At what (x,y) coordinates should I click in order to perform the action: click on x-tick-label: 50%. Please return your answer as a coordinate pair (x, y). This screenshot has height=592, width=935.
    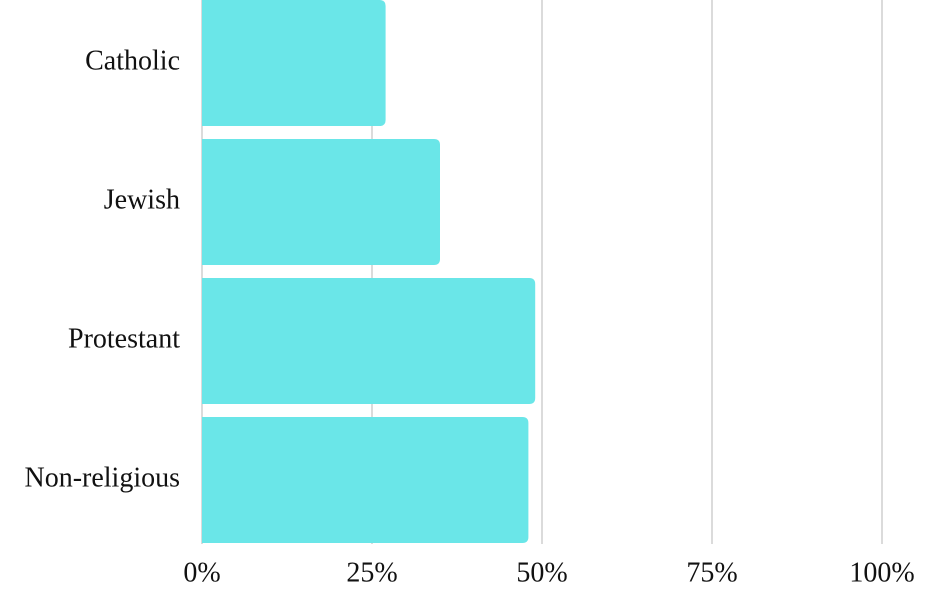
    Looking at the image, I should click on (541, 572).